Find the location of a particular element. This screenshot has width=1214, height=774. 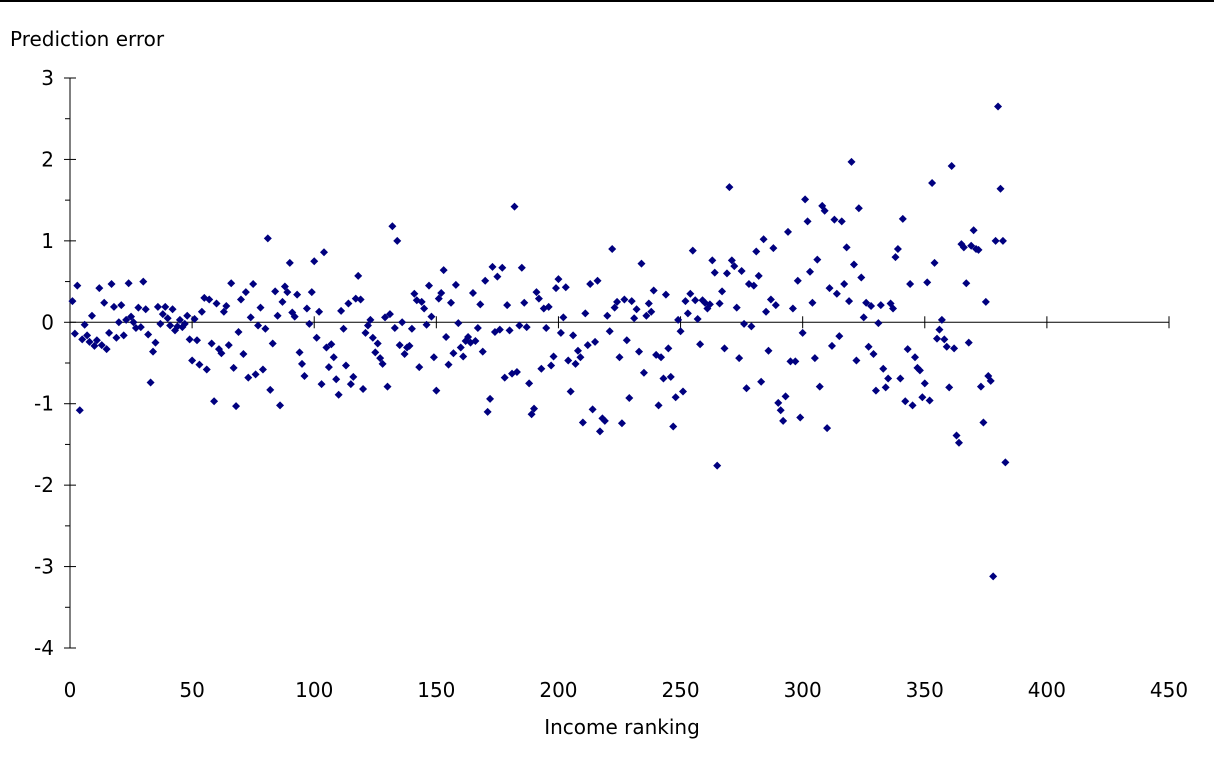

y-tick-label: -3 is located at coordinates (44, 567).